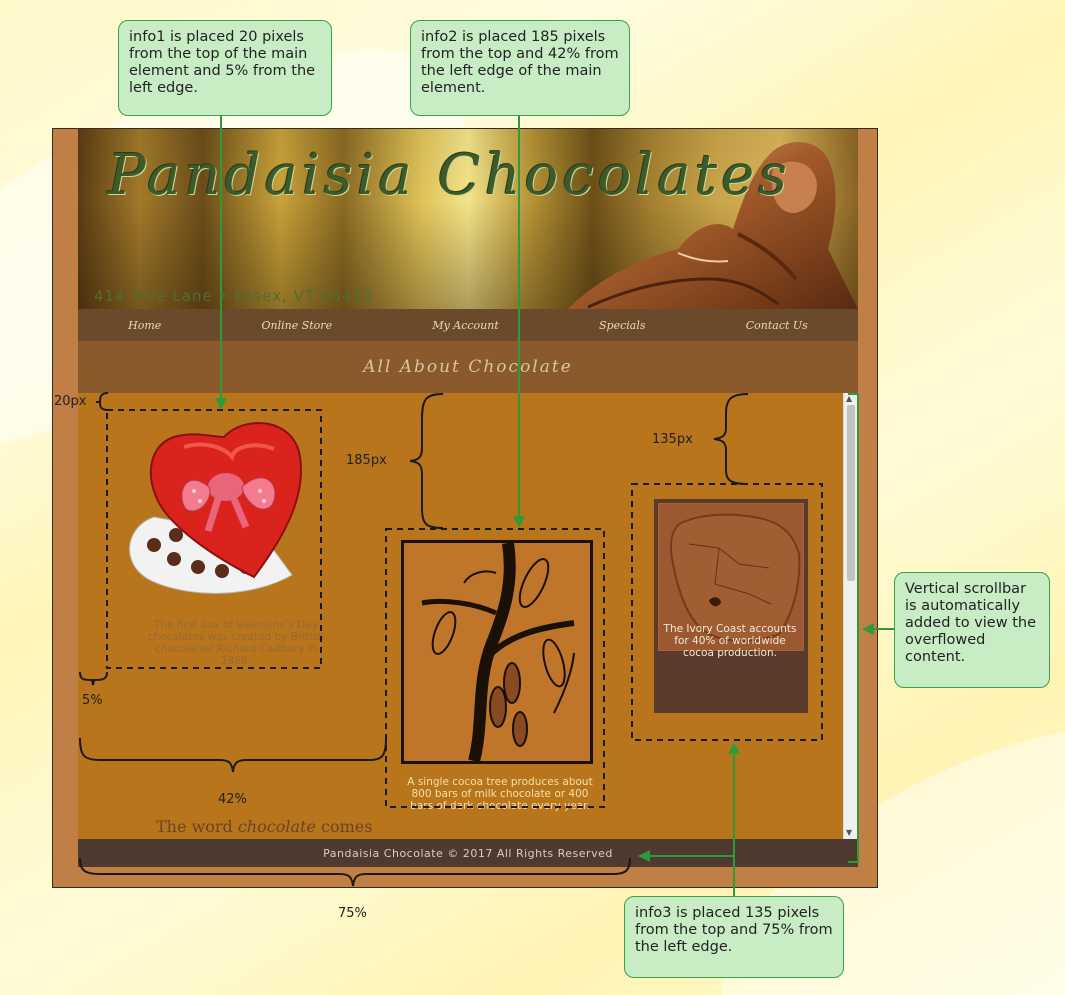  What do you see at coordinates (366, 460) in the screenshot?
I see `info2-top-label: 185px` at bounding box center [366, 460].